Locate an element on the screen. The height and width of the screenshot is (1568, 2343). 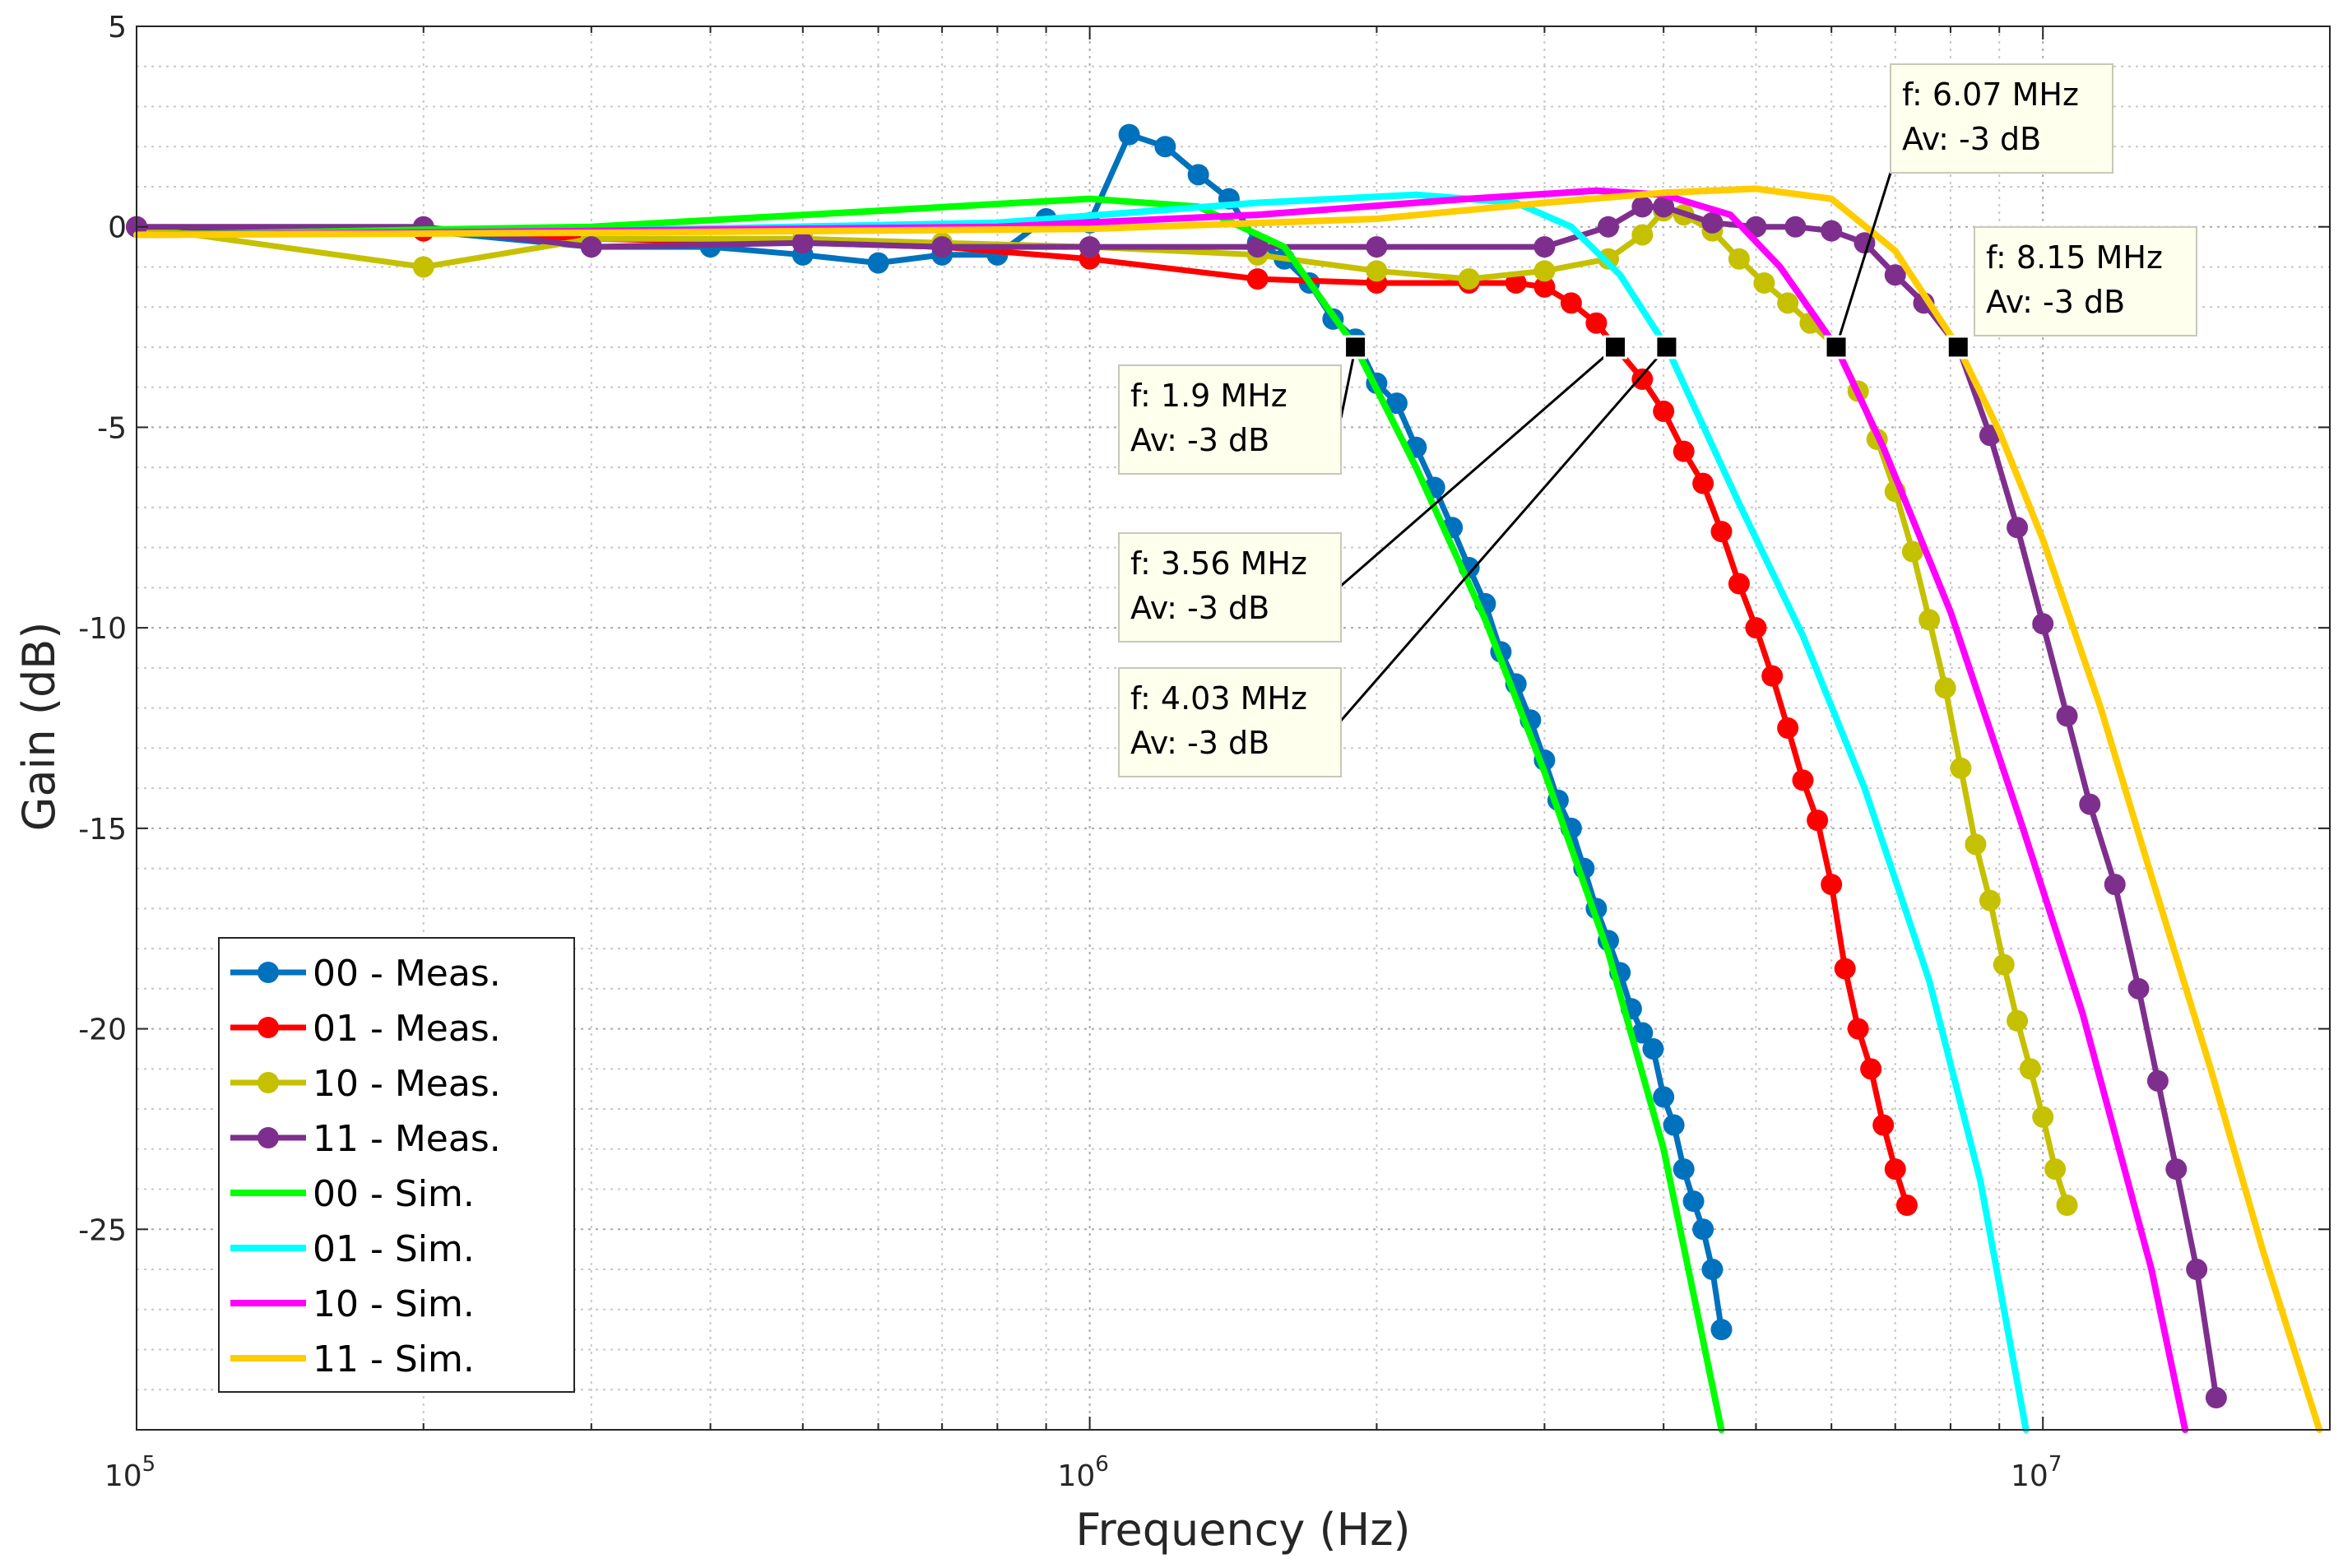
y-tick-label: 0 is located at coordinates (117, 228).